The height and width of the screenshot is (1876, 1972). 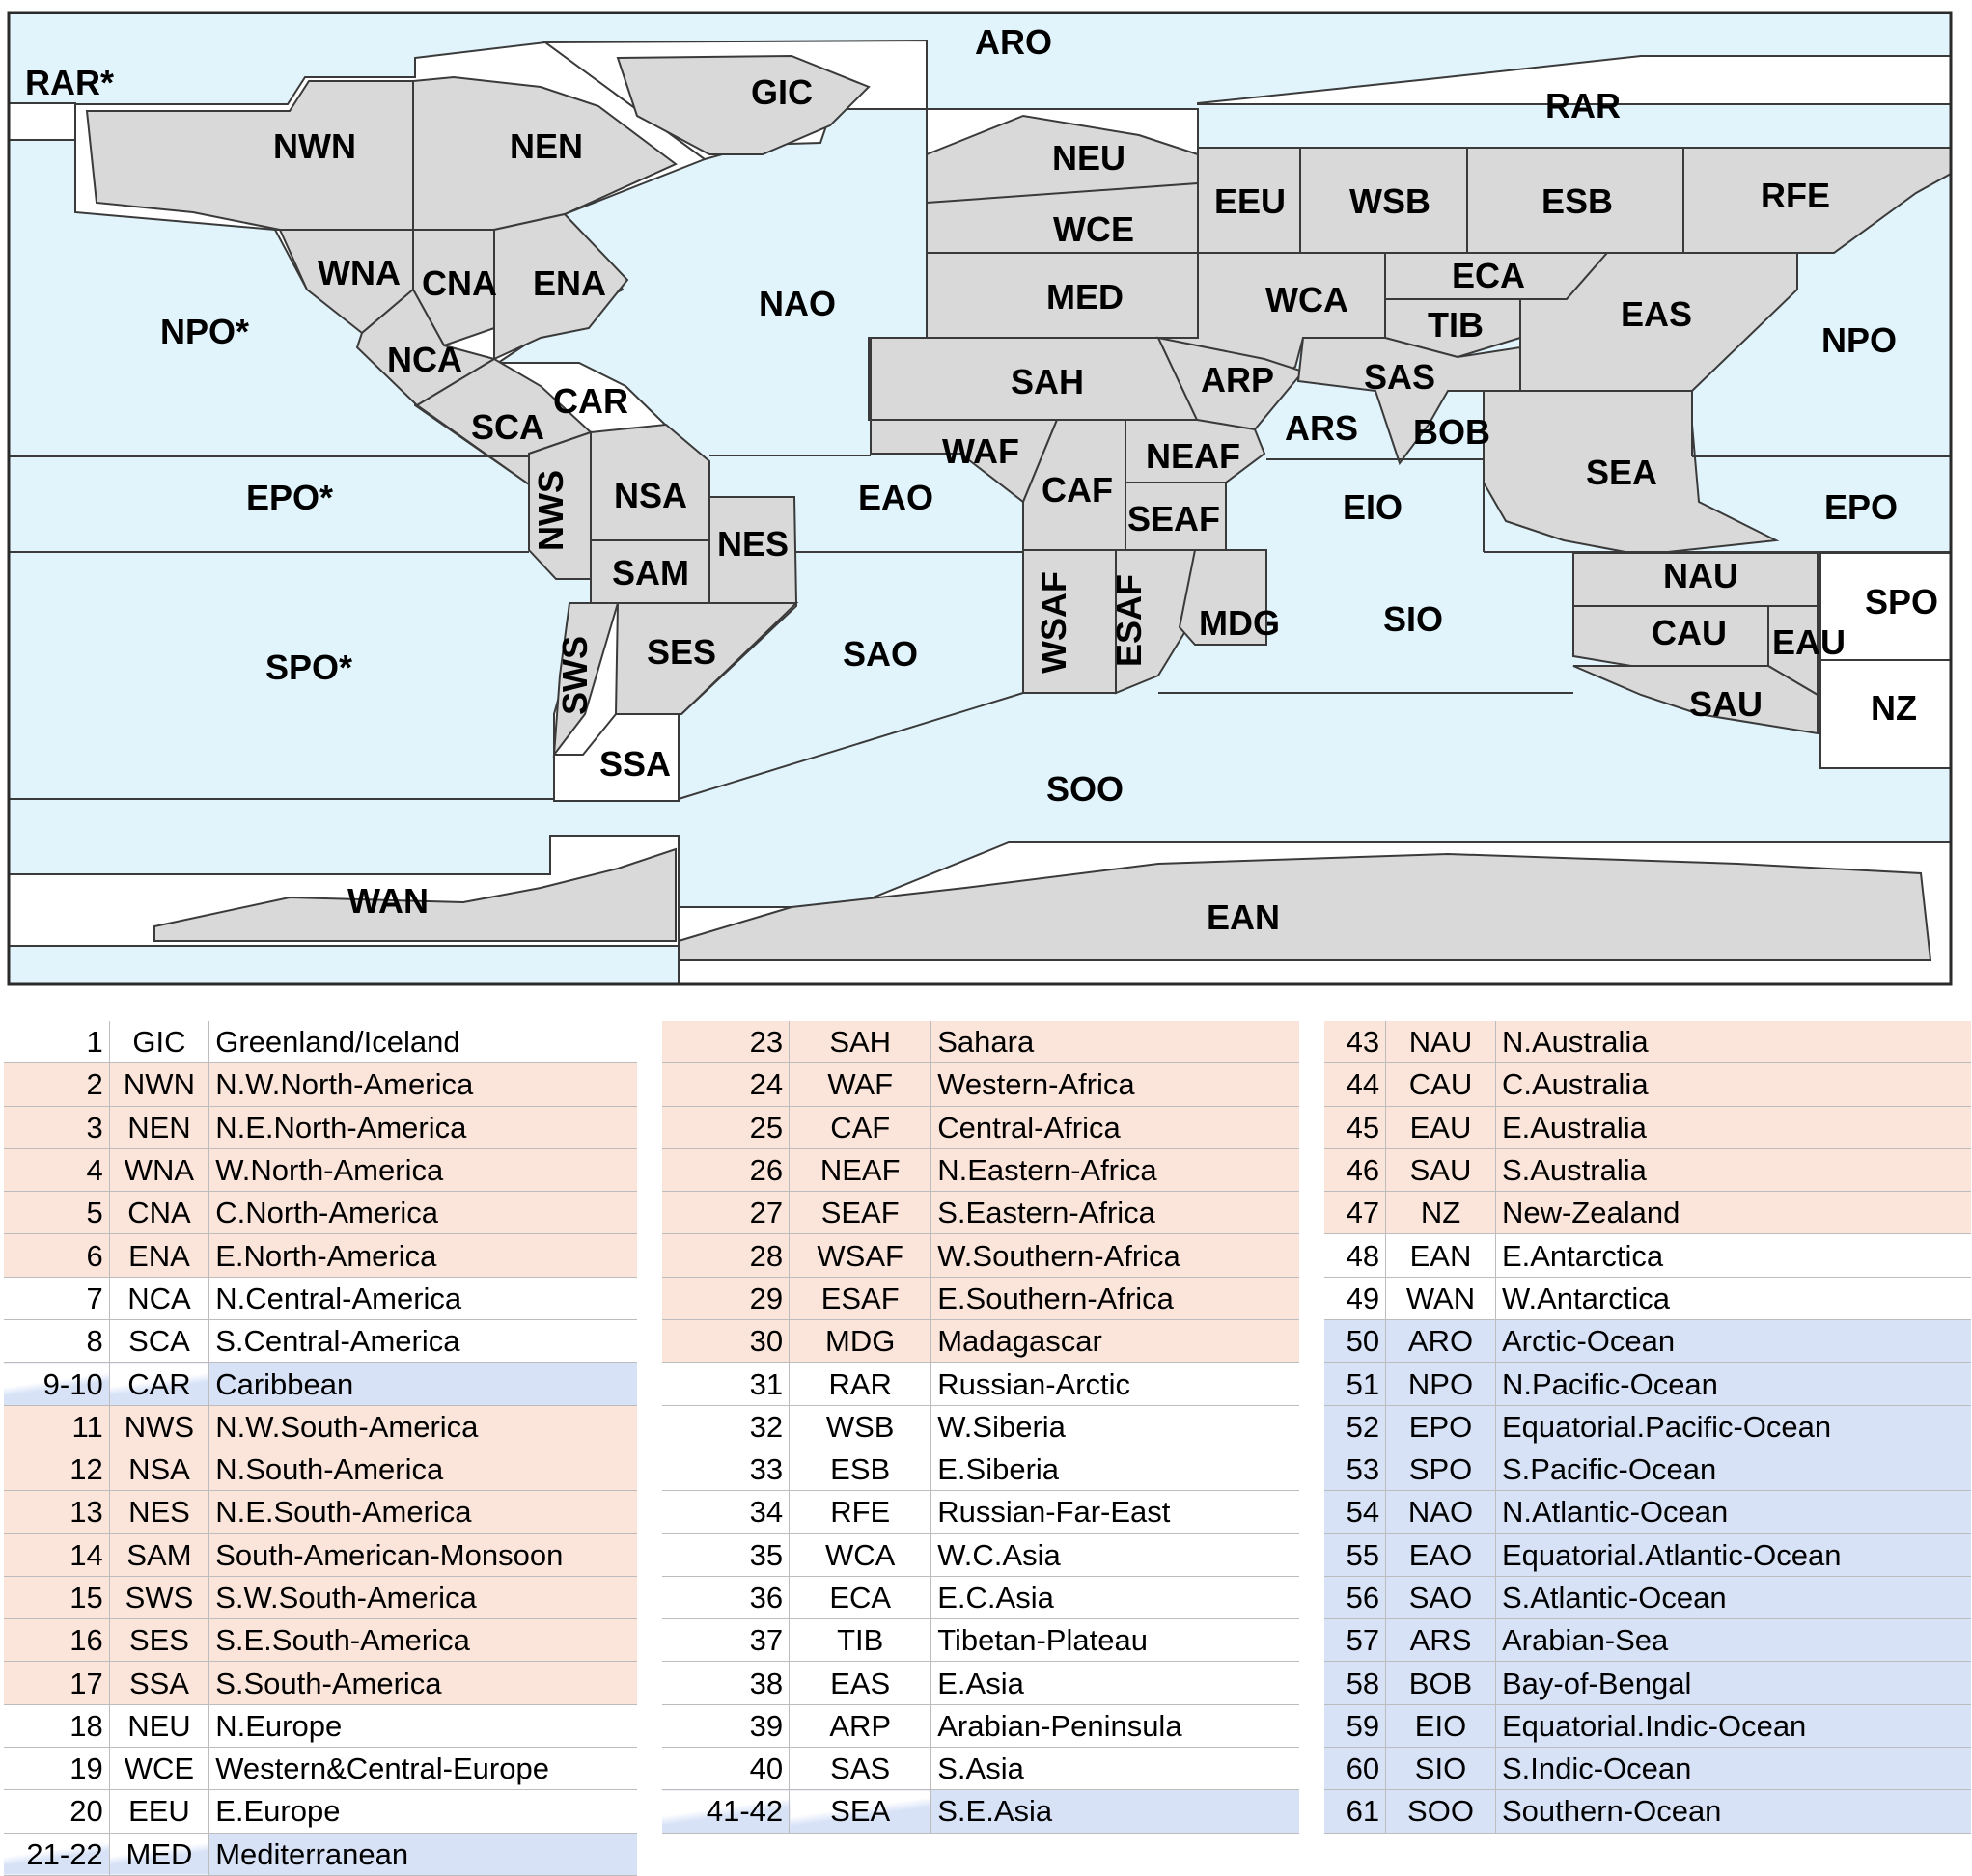 I want to click on table-row: 49 WAN W.Antarctica, so click(x=1647, y=1299).